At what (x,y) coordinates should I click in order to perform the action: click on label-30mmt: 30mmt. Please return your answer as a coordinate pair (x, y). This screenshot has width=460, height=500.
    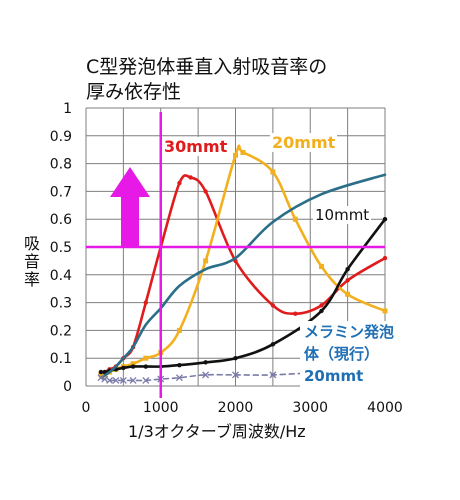
    Looking at the image, I should click on (196, 146).